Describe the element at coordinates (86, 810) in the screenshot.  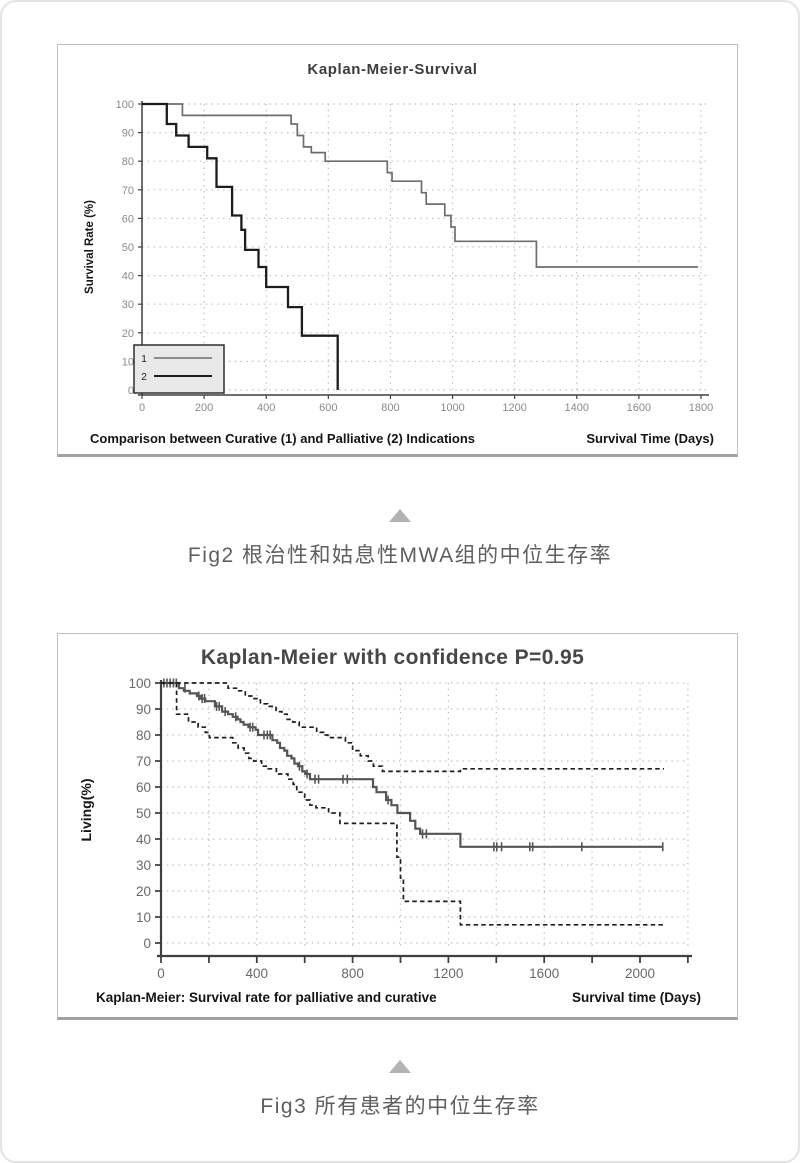
I see `chart2-y-axis-label: Living(%)` at that location.